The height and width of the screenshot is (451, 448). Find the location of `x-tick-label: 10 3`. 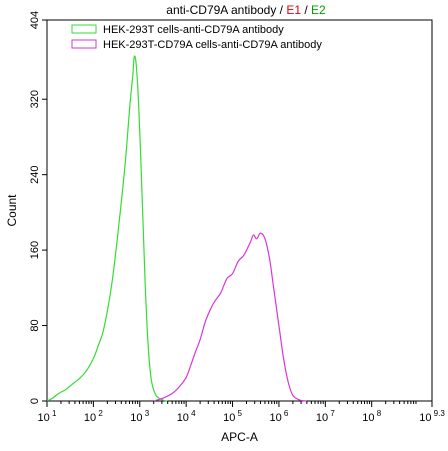

x-tick-label: 10 3 is located at coordinates (139, 416).